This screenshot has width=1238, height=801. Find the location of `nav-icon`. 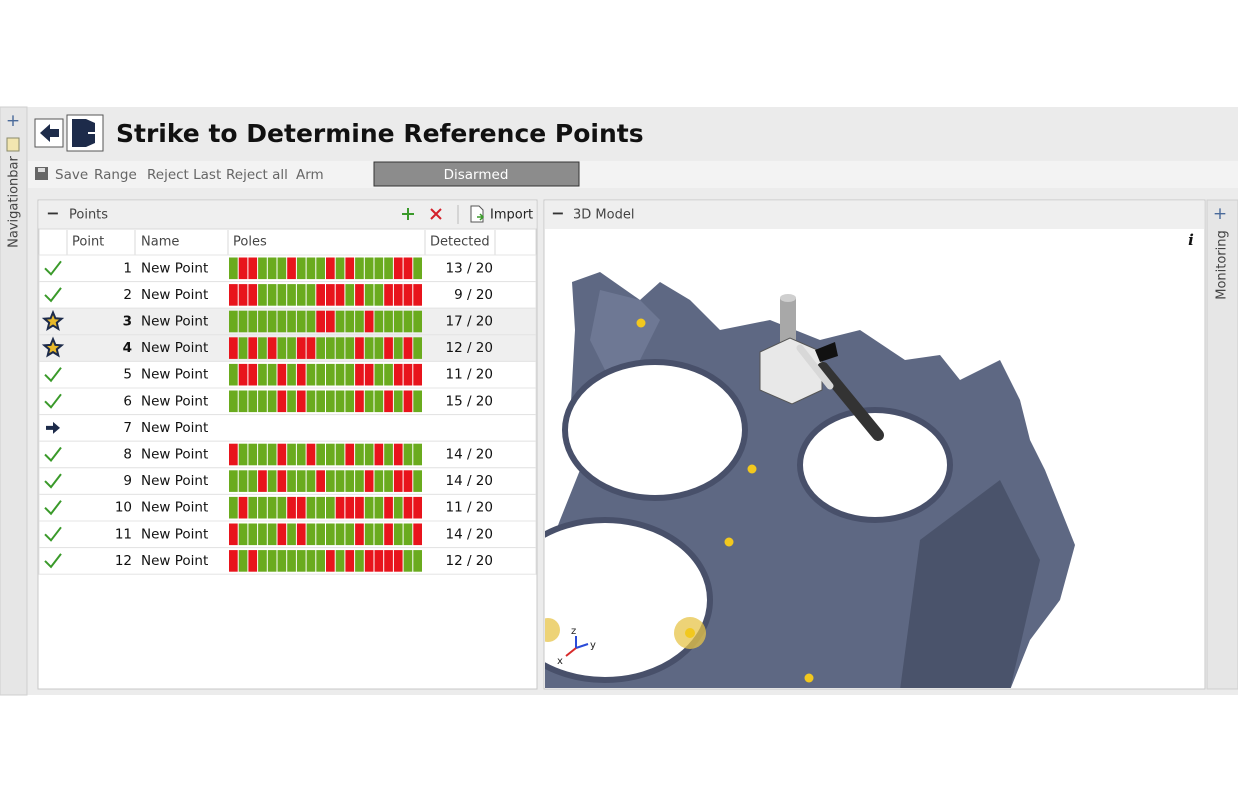

nav-icon is located at coordinates (13, 144).